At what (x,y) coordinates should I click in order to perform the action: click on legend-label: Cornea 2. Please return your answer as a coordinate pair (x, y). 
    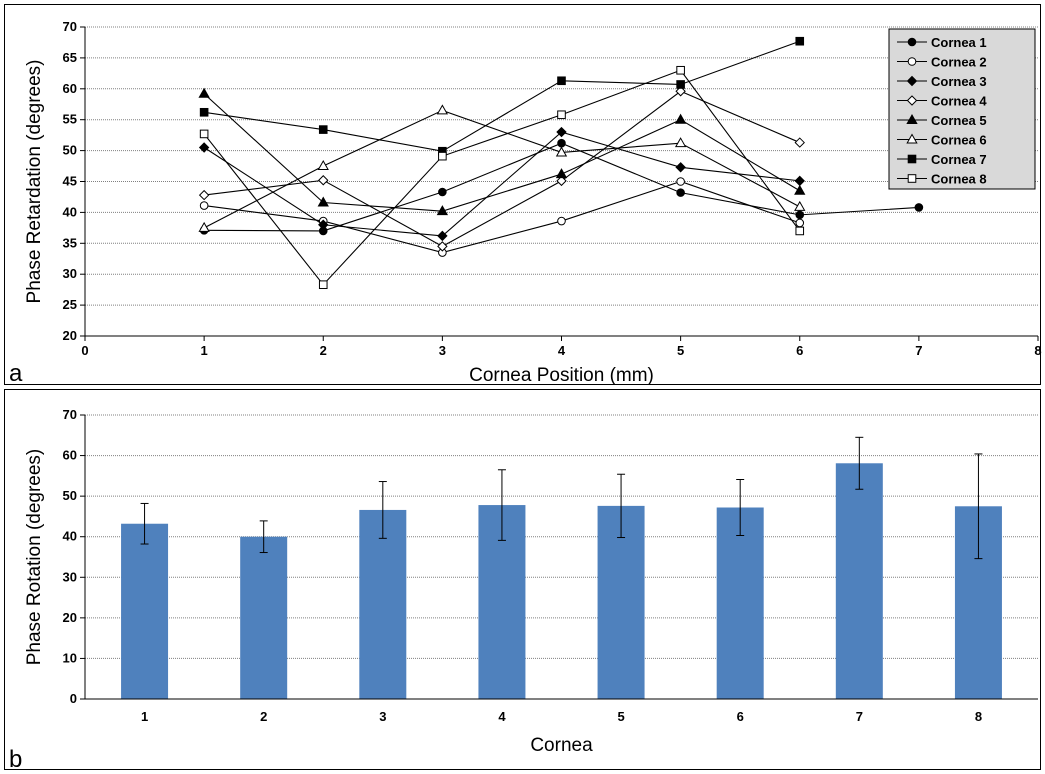
    Looking at the image, I should click on (959, 62).